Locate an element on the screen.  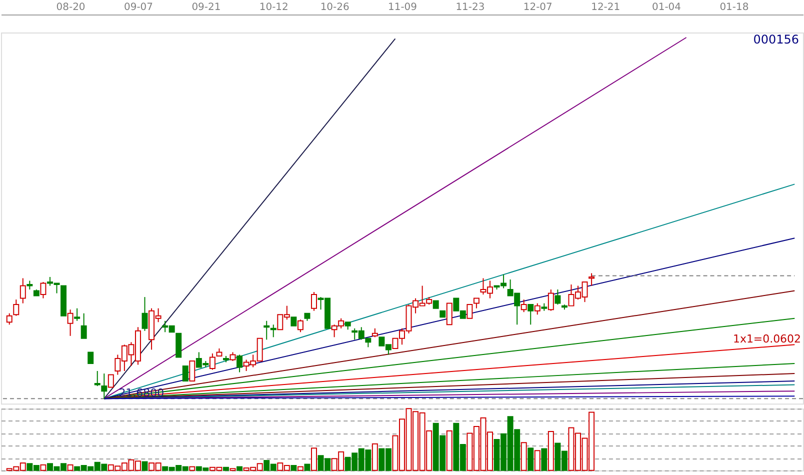
x-tick-label: 01-18 is located at coordinates (734, 8).